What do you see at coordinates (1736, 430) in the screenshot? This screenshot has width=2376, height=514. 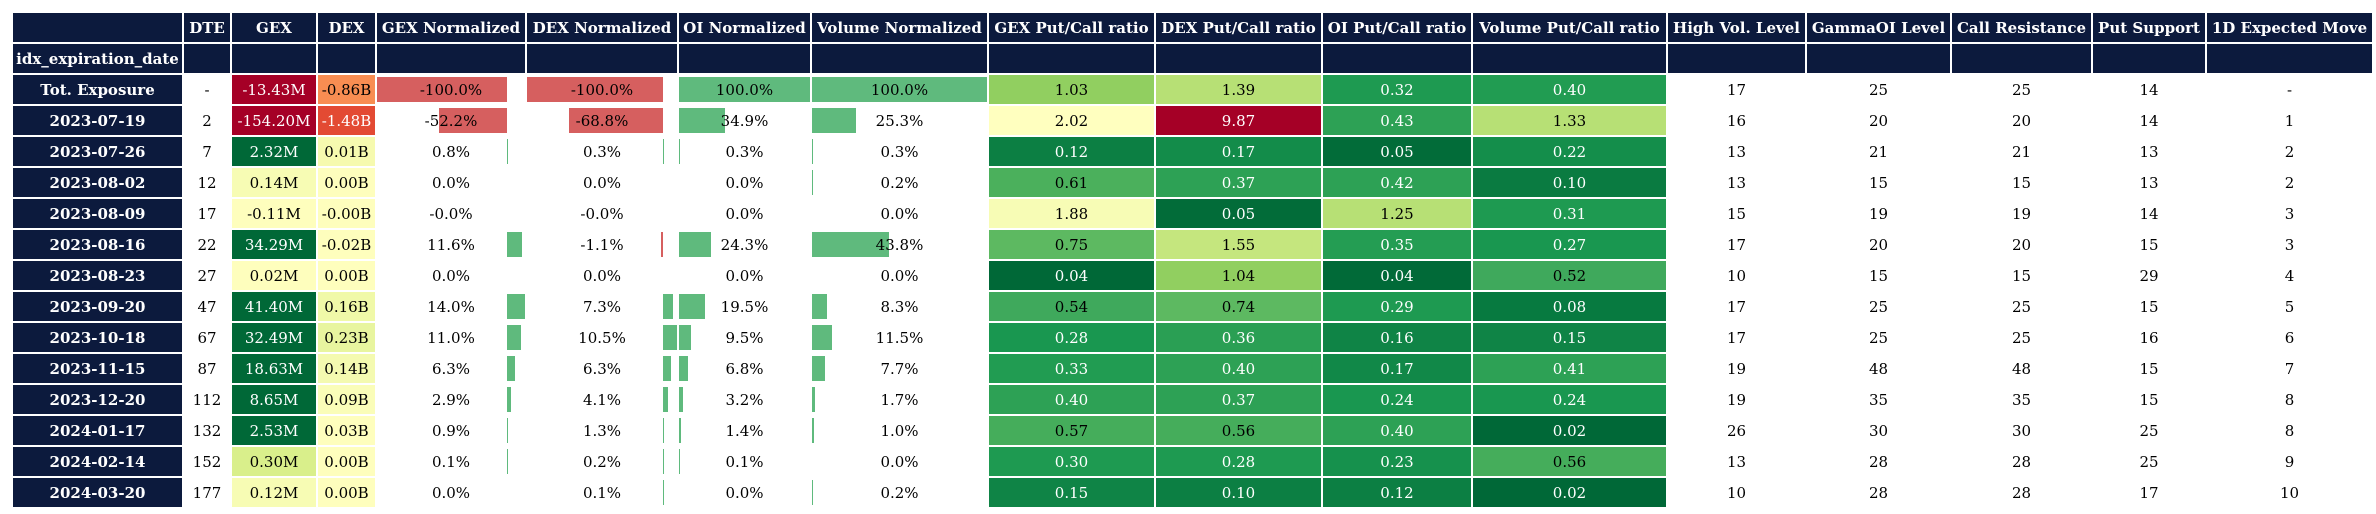 I see `cell: 26` at bounding box center [1736, 430].